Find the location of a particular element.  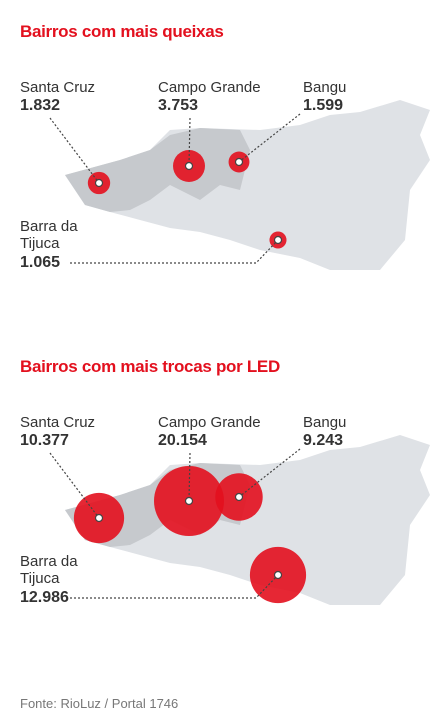

point-value: 12.986 is located at coordinates (44, 597).